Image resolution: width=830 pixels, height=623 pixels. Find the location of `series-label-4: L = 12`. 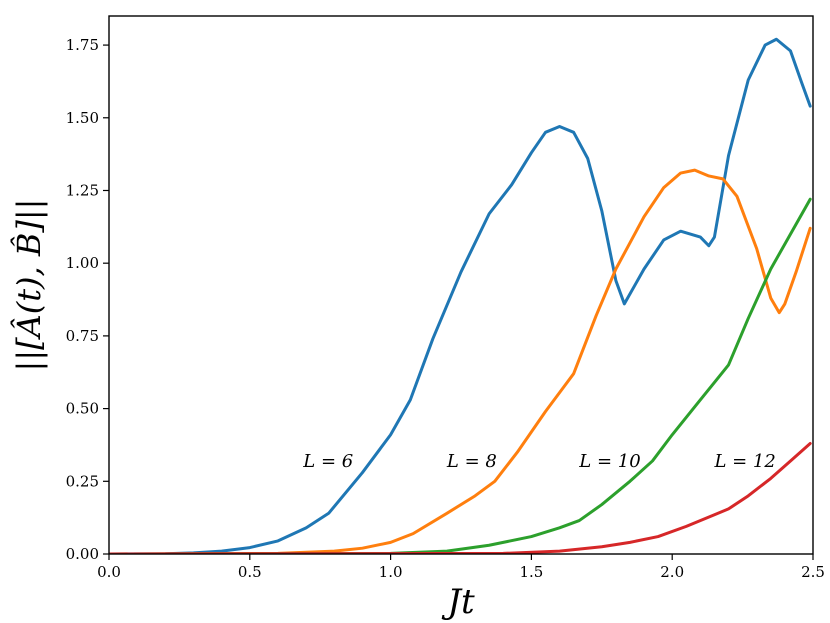

series-label-4: L = 12 is located at coordinates (744, 461).